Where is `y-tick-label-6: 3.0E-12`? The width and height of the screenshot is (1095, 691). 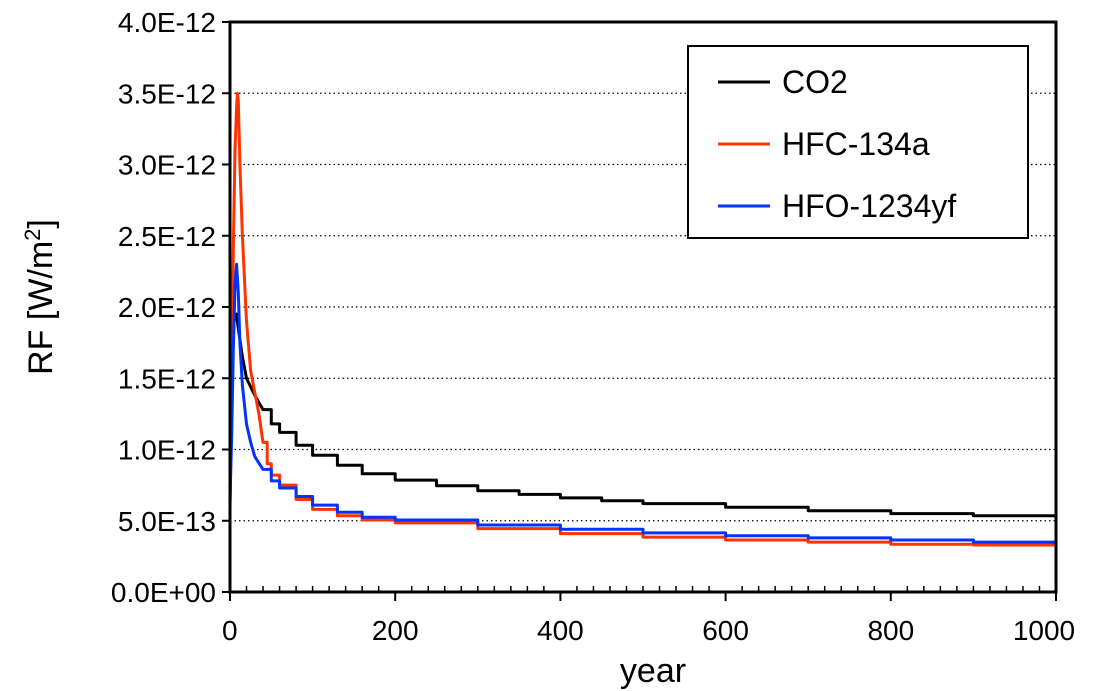 y-tick-label-6: 3.0E-12 is located at coordinates (167, 165).